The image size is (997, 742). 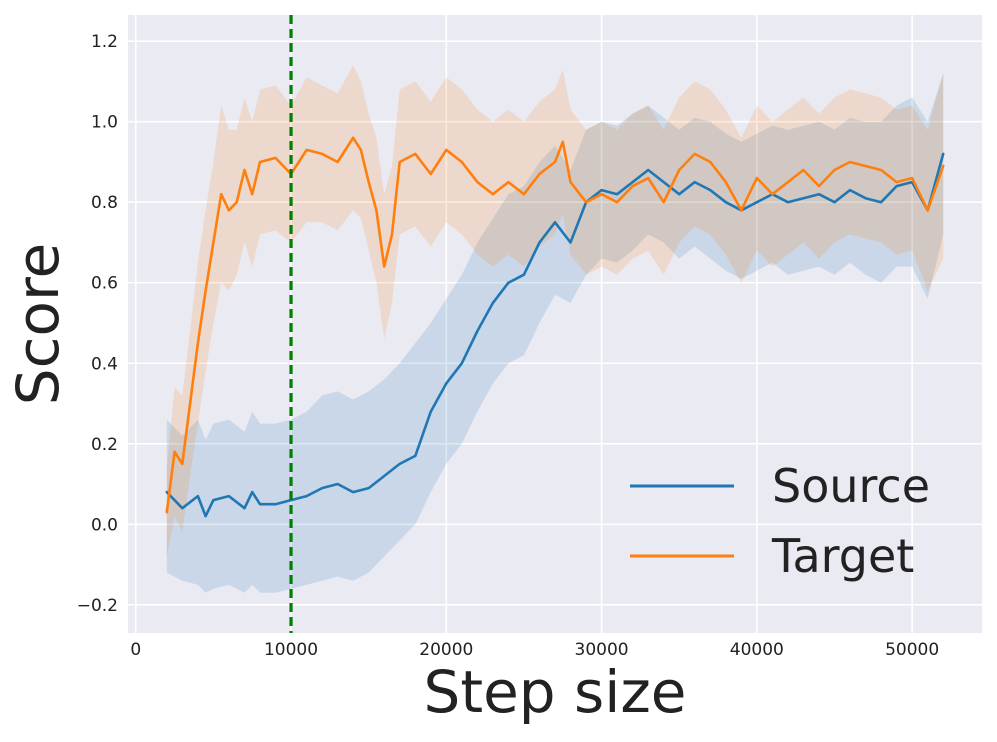 I want to click on legend: Source Target, so click(x=780, y=521).